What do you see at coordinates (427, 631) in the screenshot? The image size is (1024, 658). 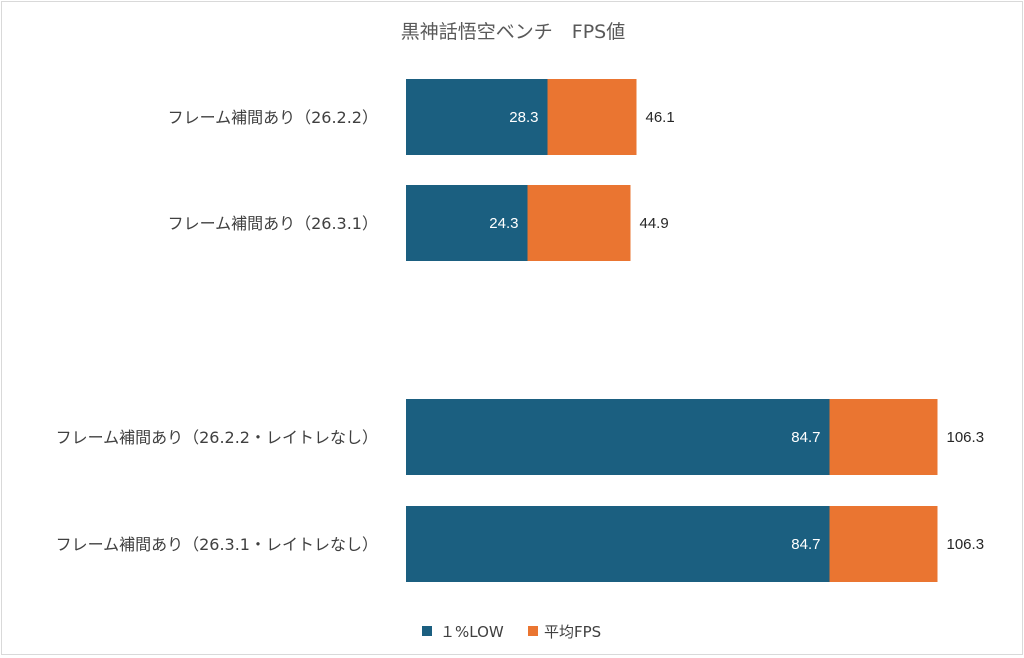 I see `legend-swatch-1pct-low` at bounding box center [427, 631].